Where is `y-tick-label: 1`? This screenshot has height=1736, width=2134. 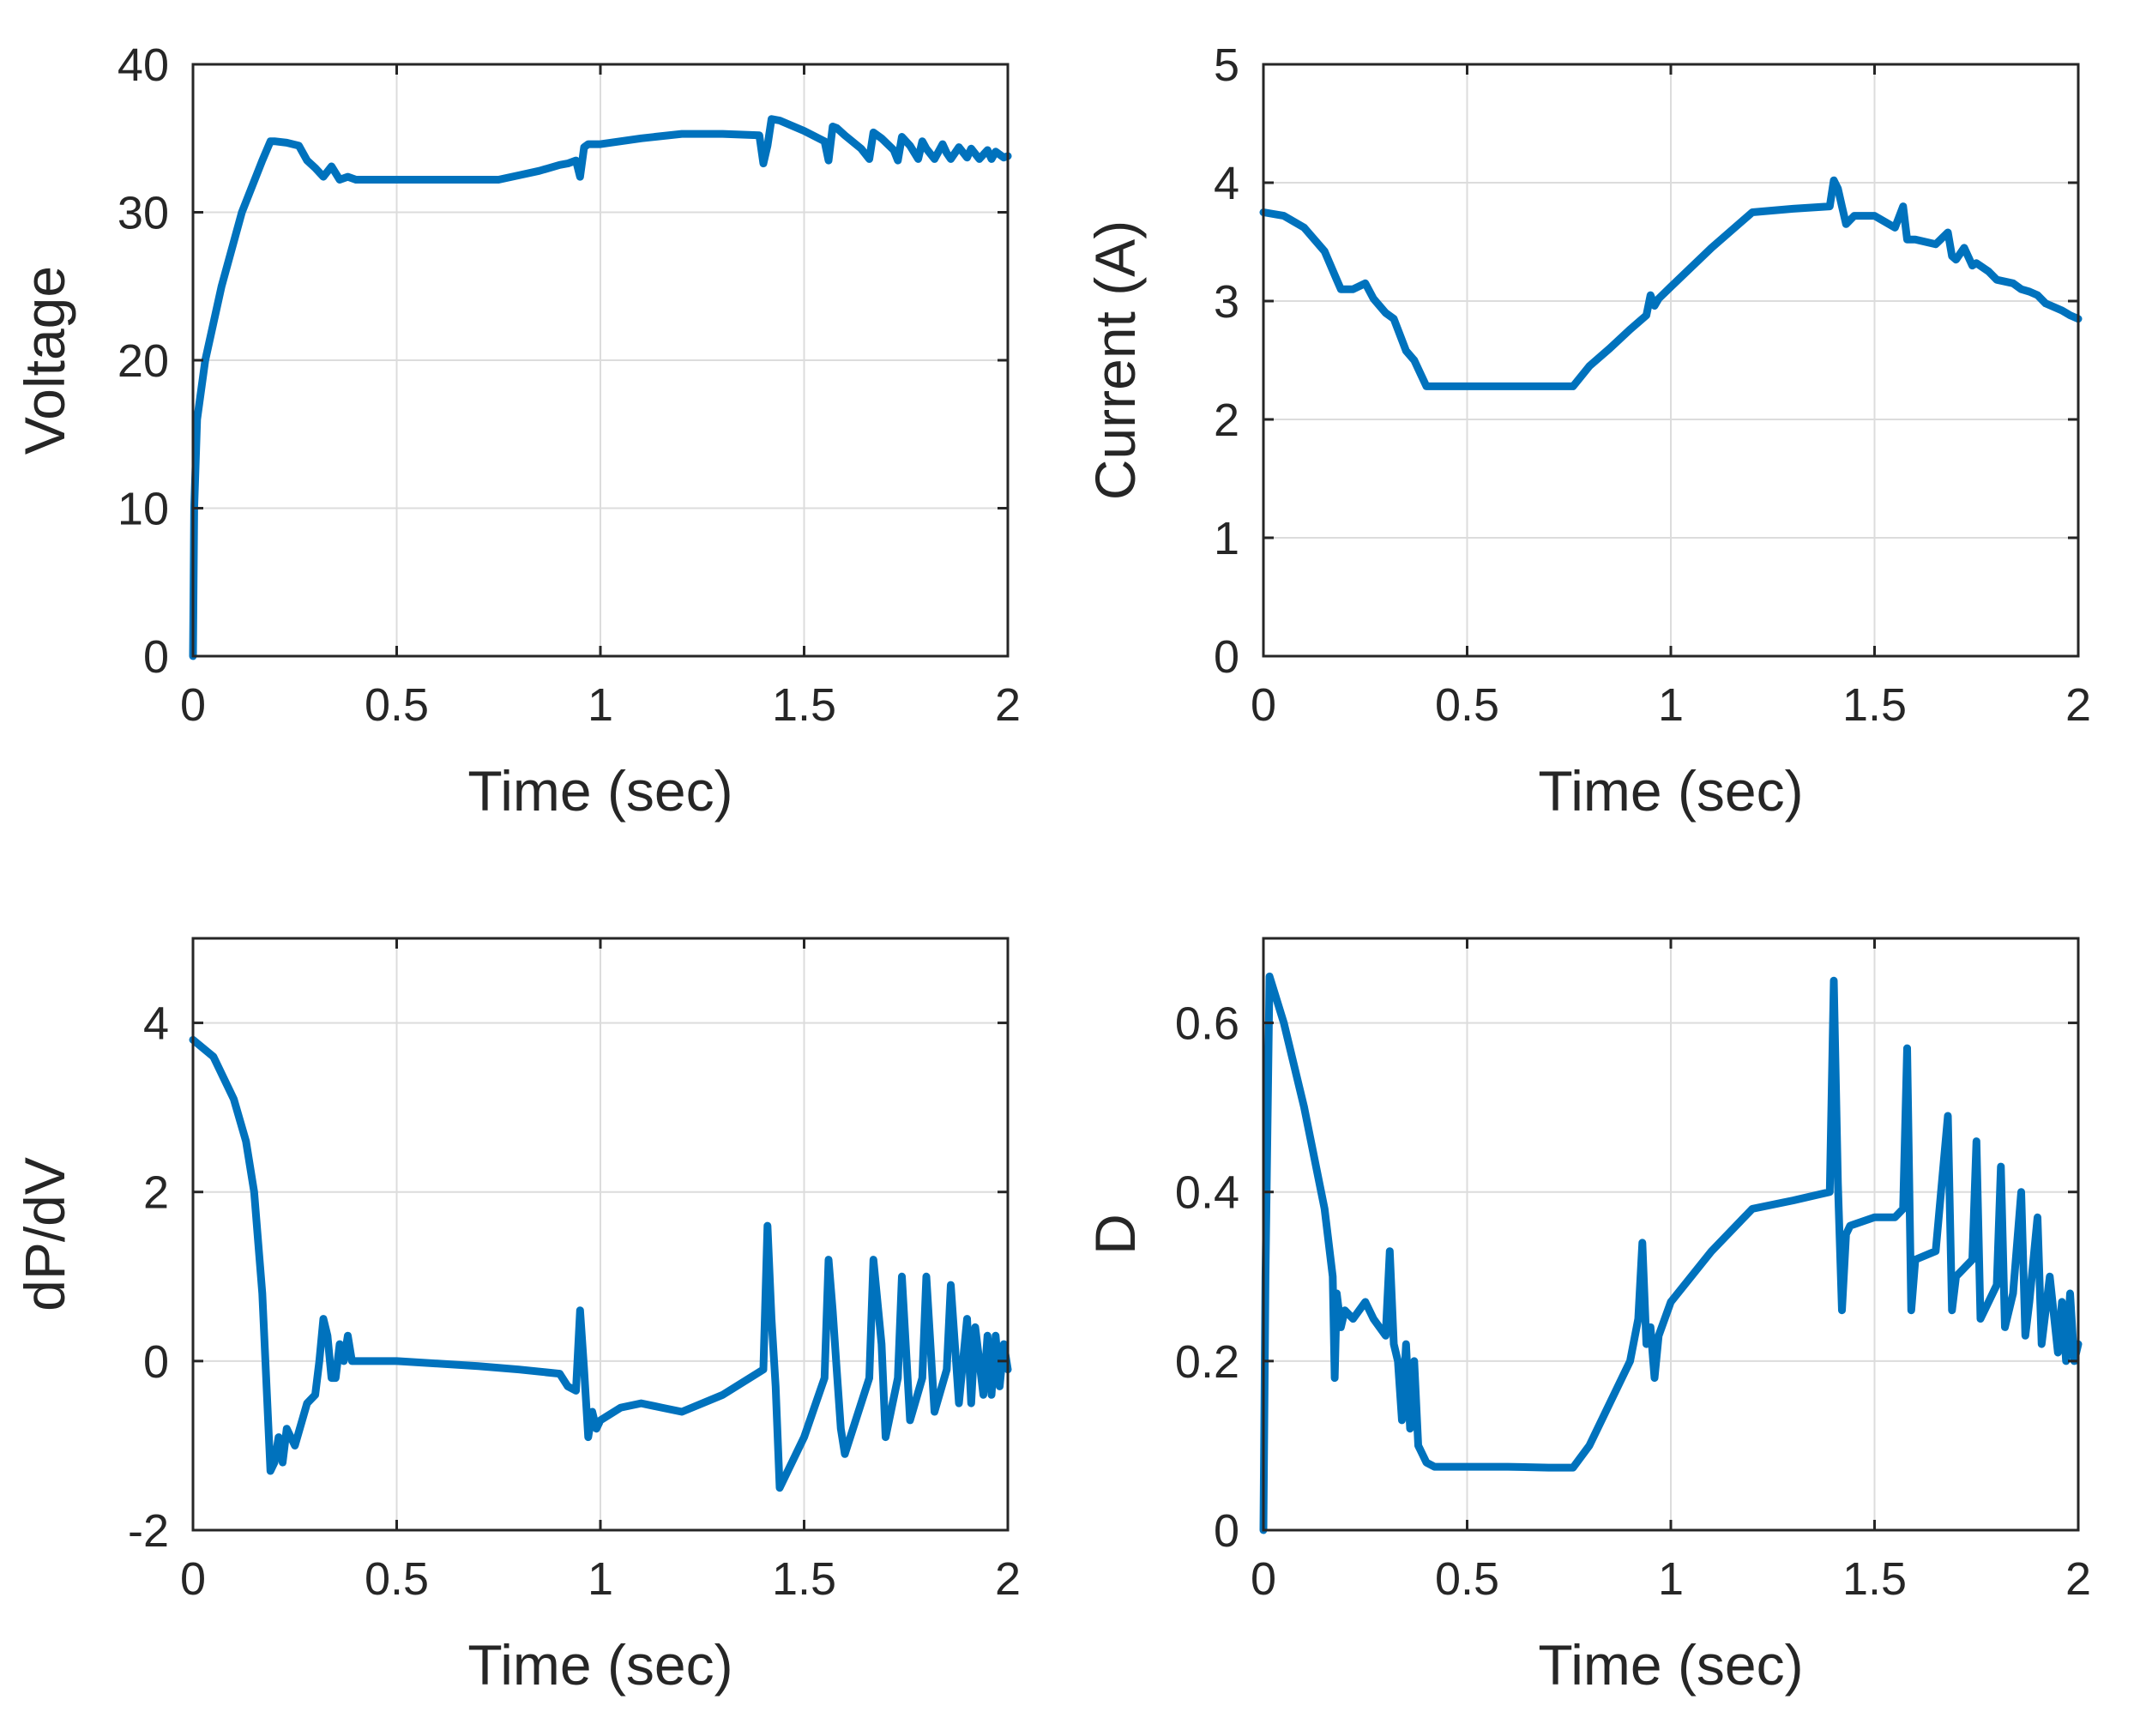 y-tick-label: 1 is located at coordinates (1226, 538).